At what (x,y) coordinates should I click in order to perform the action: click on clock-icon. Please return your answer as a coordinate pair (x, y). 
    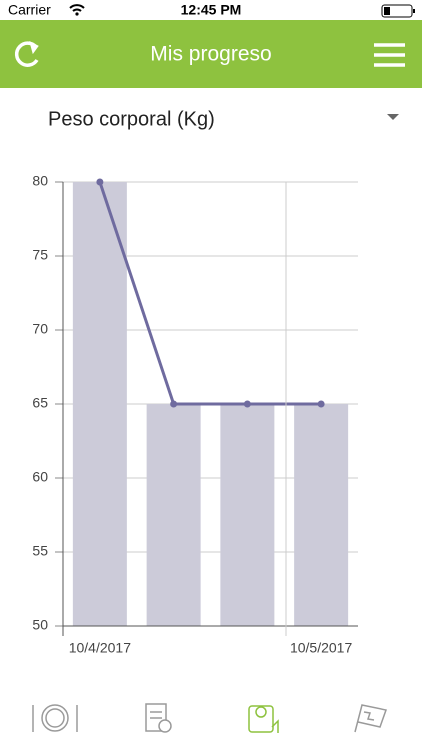
    Looking at the image, I should click on (165, 726).